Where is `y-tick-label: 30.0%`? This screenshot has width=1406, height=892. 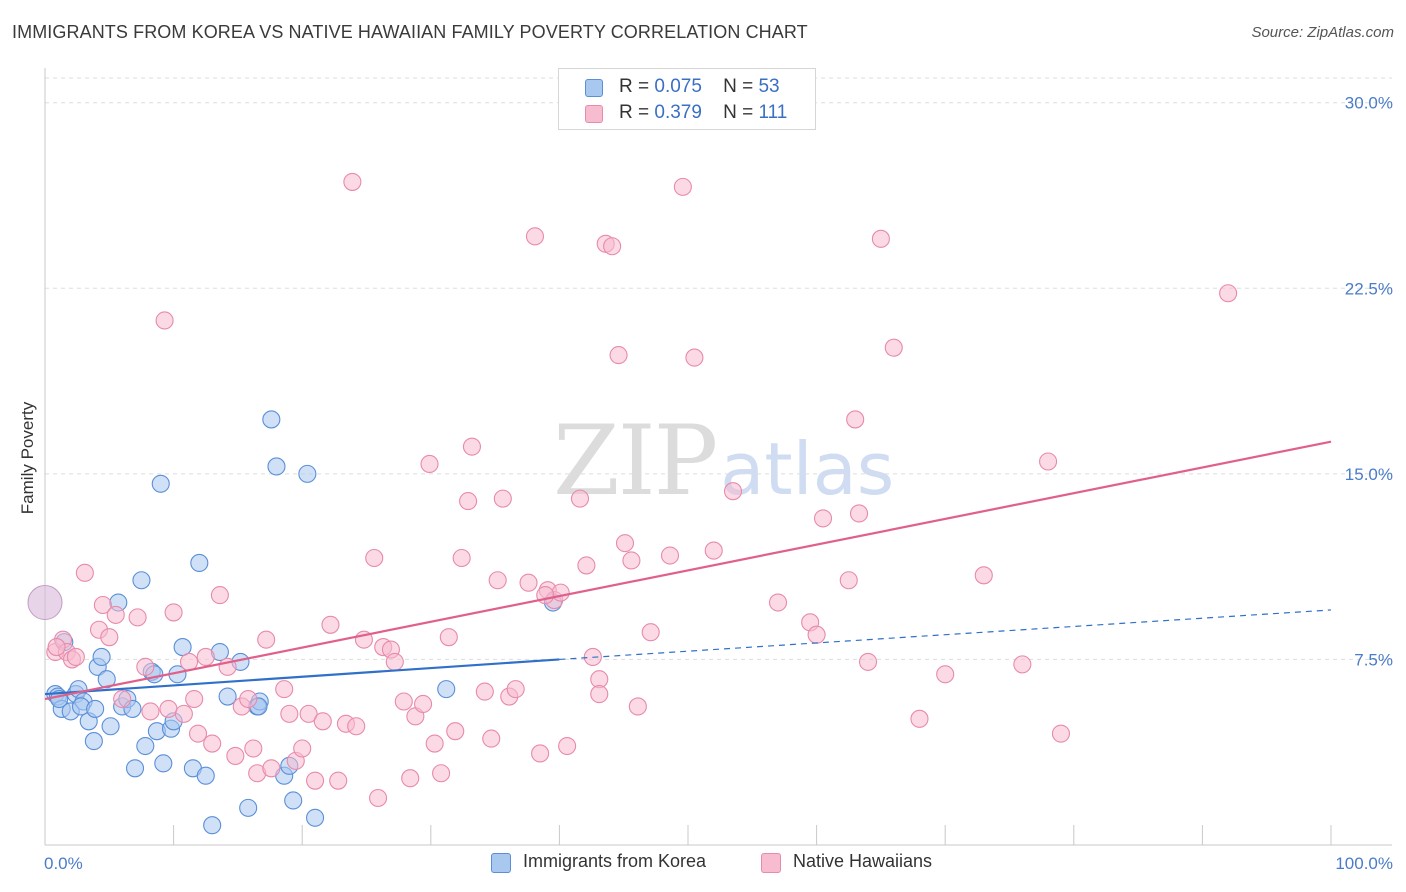 y-tick-label: 30.0% is located at coordinates (1369, 103).